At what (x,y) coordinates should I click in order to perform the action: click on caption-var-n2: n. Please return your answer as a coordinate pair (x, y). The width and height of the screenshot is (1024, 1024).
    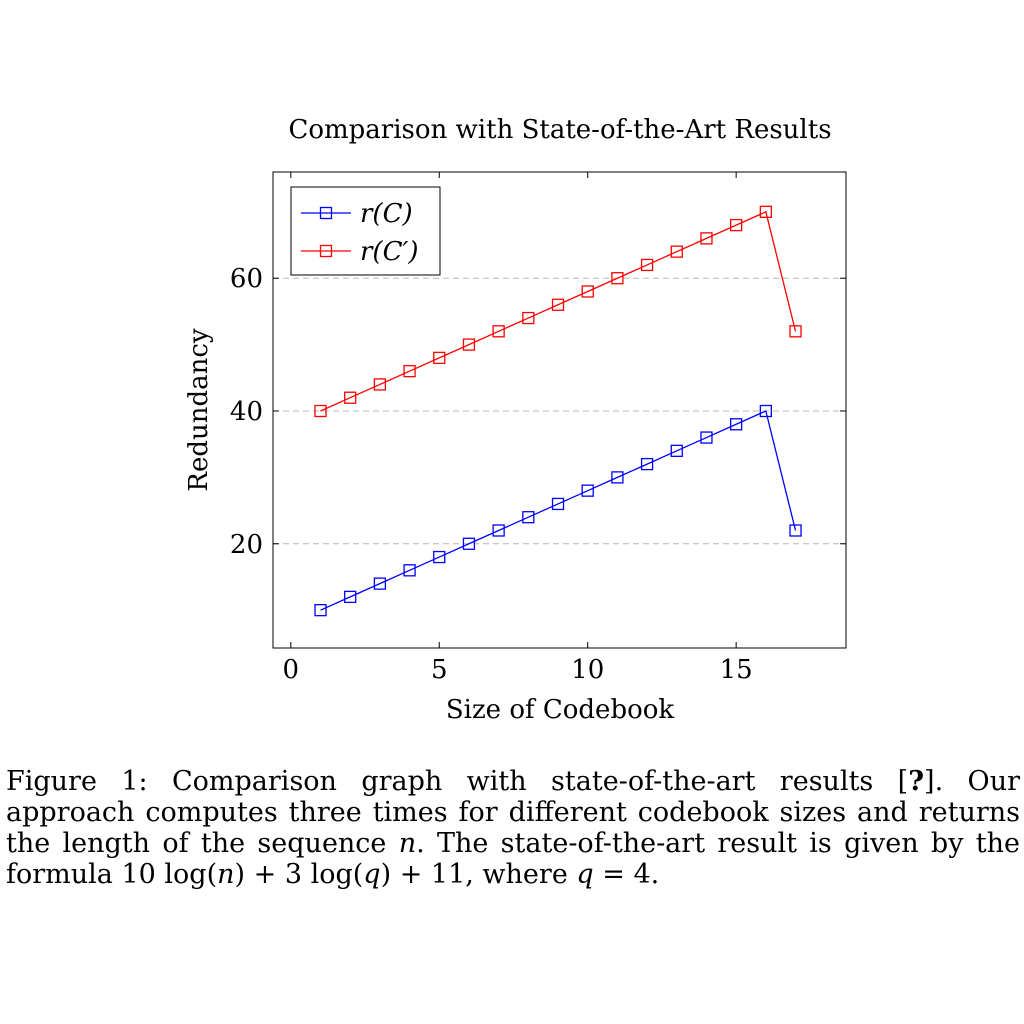
    Looking at the image, I should click on (226, 874).